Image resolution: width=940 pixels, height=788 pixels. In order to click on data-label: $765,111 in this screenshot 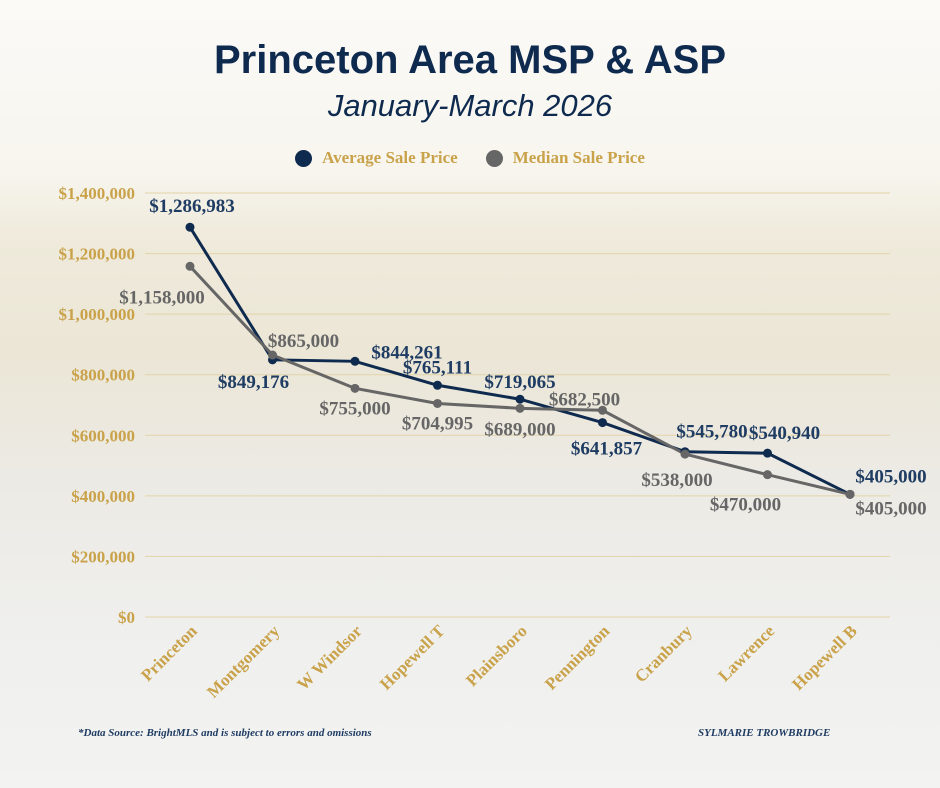, I will do `click(437, 367)`.